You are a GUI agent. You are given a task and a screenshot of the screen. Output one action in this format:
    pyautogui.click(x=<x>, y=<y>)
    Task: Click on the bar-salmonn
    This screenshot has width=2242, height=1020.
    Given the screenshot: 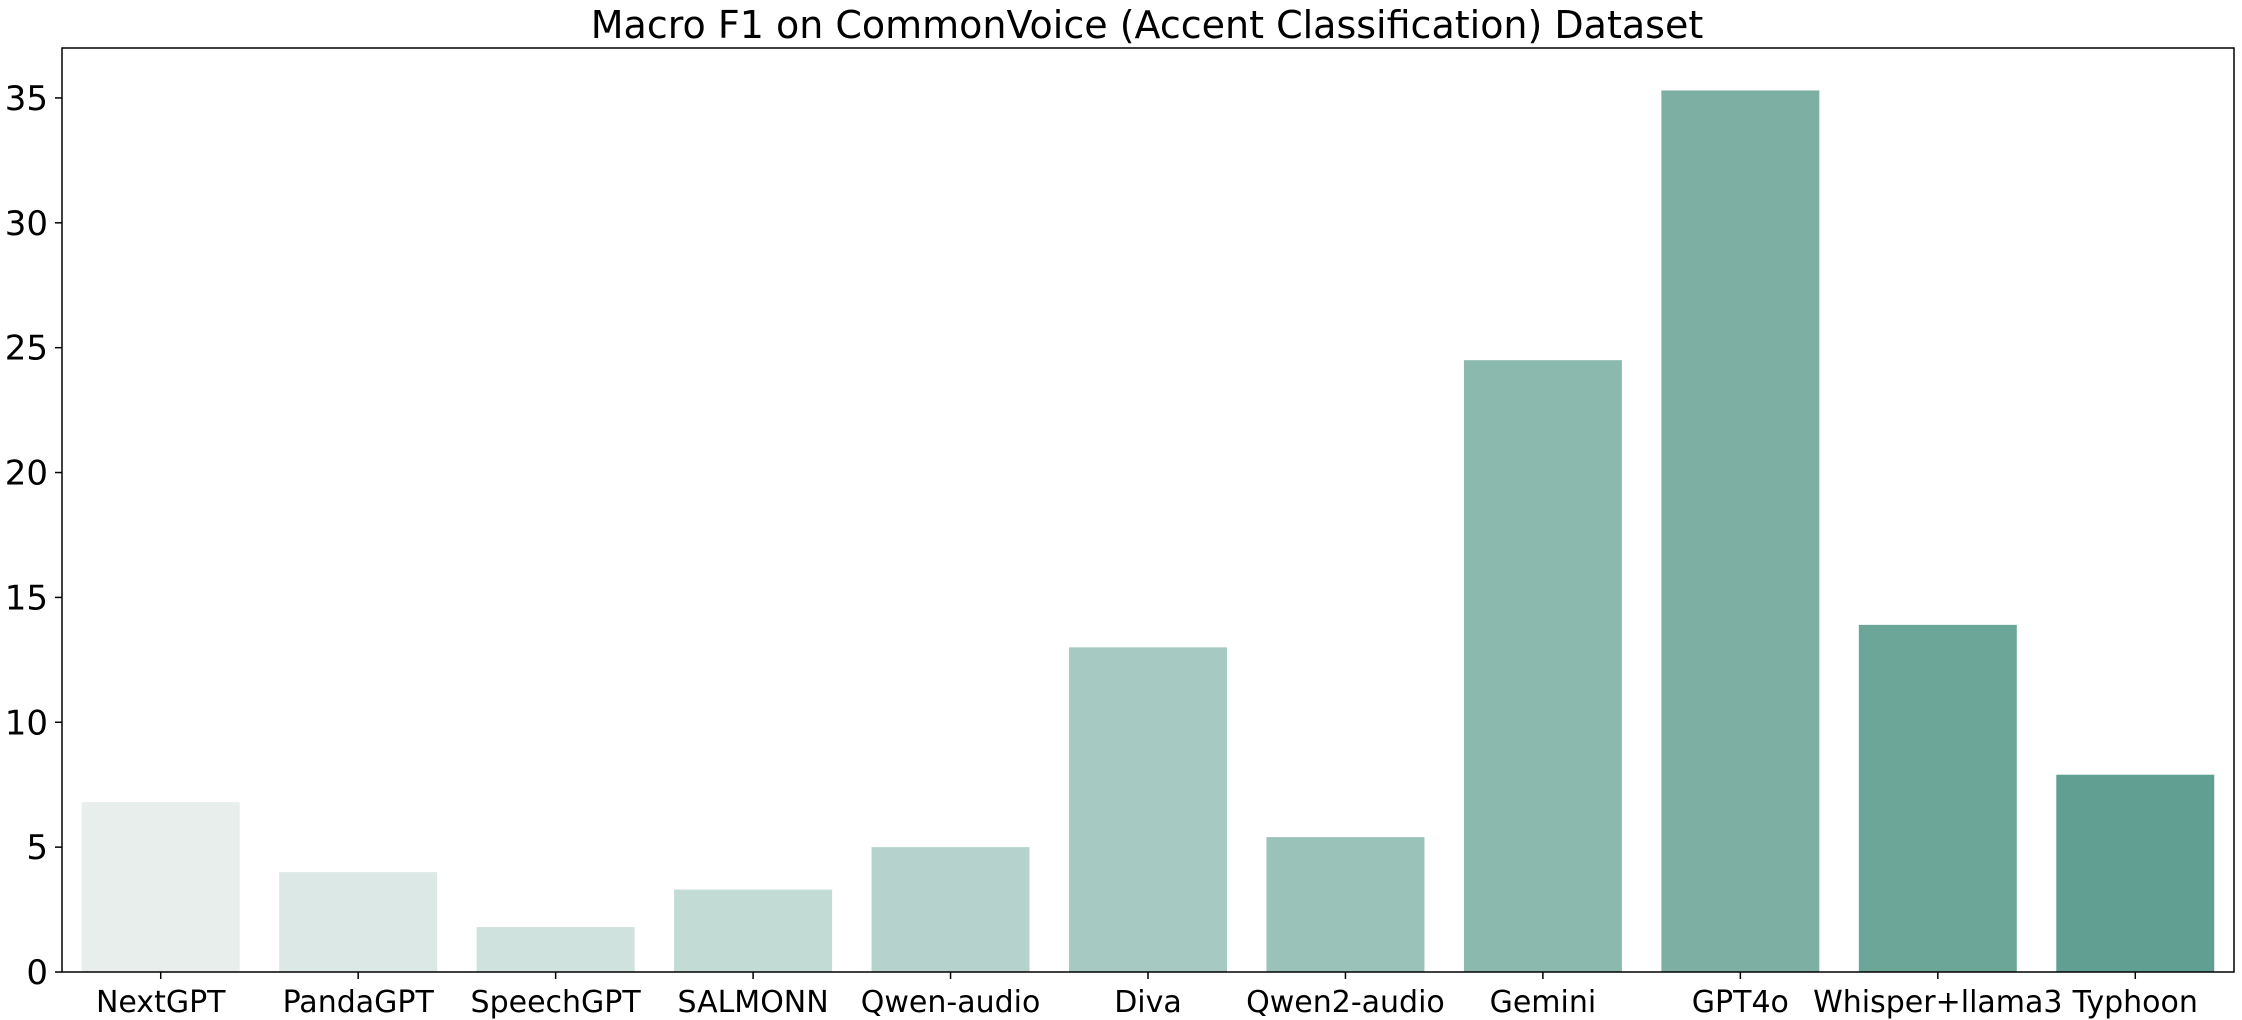 What is the action you would take?
    pyautogui.click(x=753, y=930)
    